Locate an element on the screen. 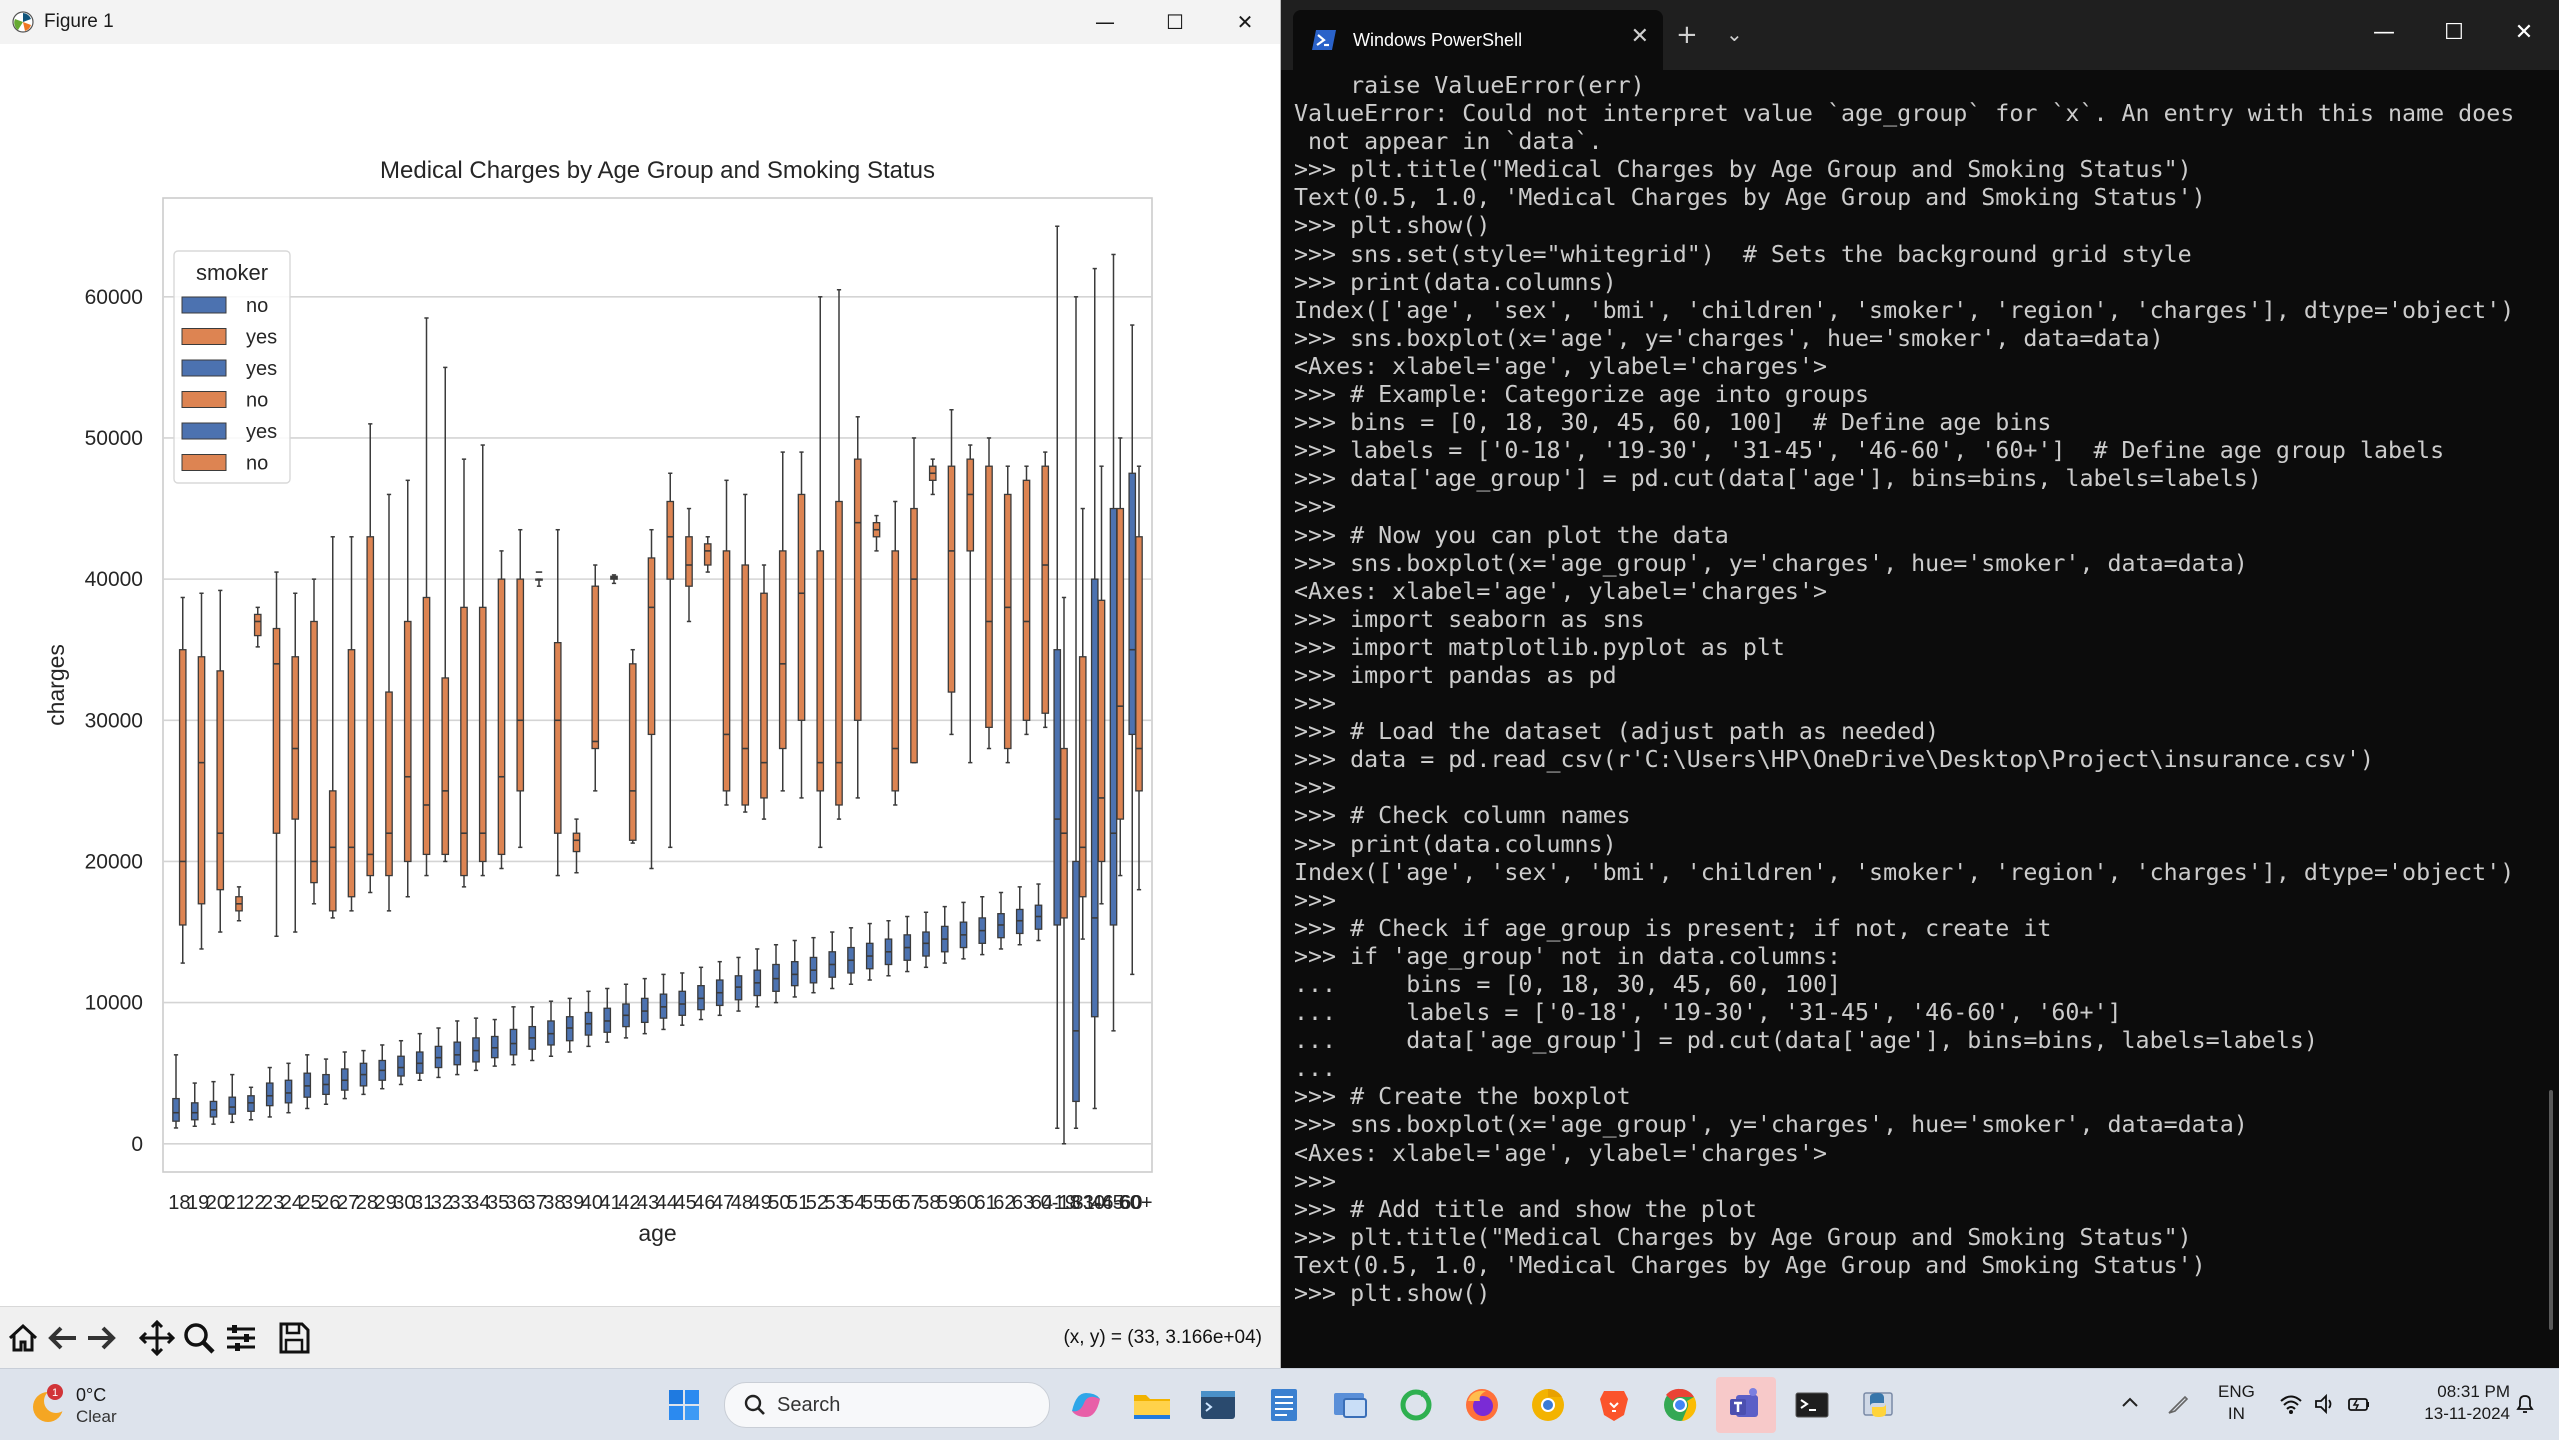  search-input: Search is located at coordinates (887, 1405).